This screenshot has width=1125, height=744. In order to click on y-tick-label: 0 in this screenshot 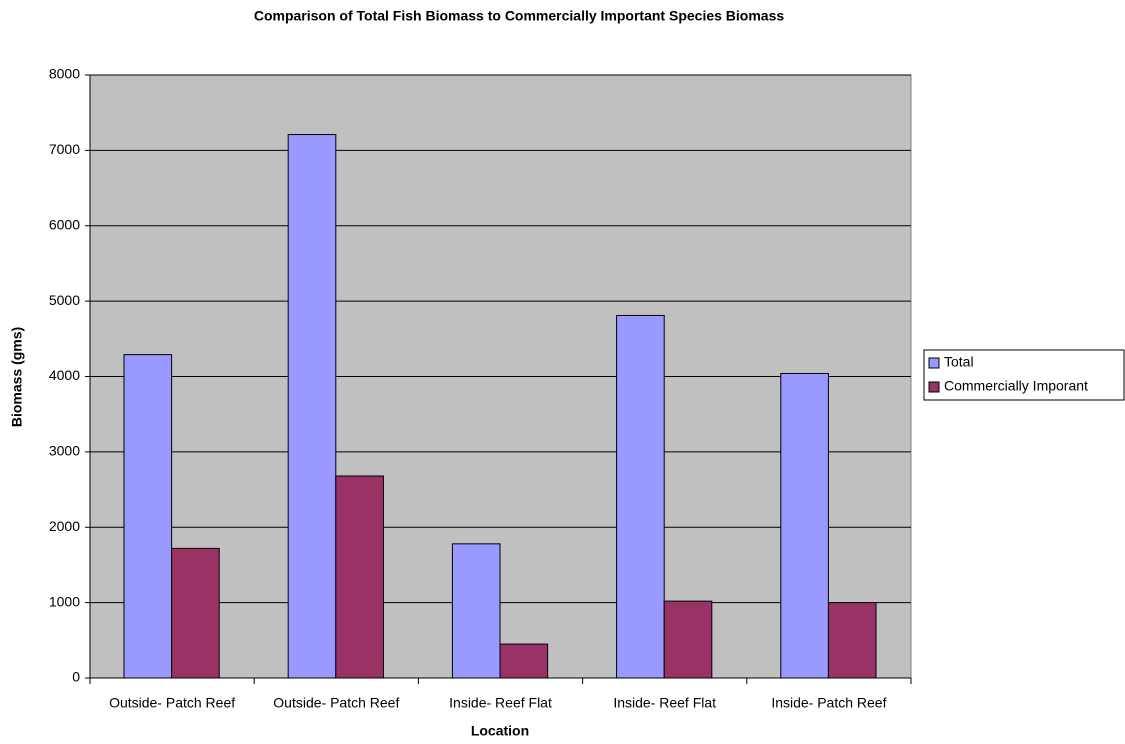, I will do `click(76, 677)`.